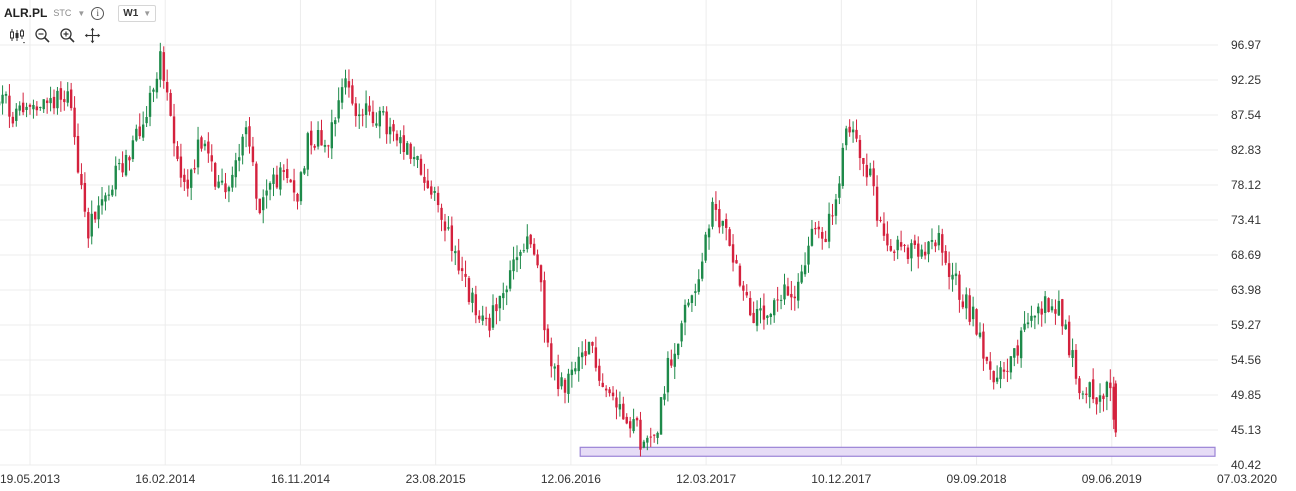 This screenshot has height=491, width=1296. What do you see at coordinates (92, 35) in the screenshot?
I see `move-icon` at bounding box center [92, 35].